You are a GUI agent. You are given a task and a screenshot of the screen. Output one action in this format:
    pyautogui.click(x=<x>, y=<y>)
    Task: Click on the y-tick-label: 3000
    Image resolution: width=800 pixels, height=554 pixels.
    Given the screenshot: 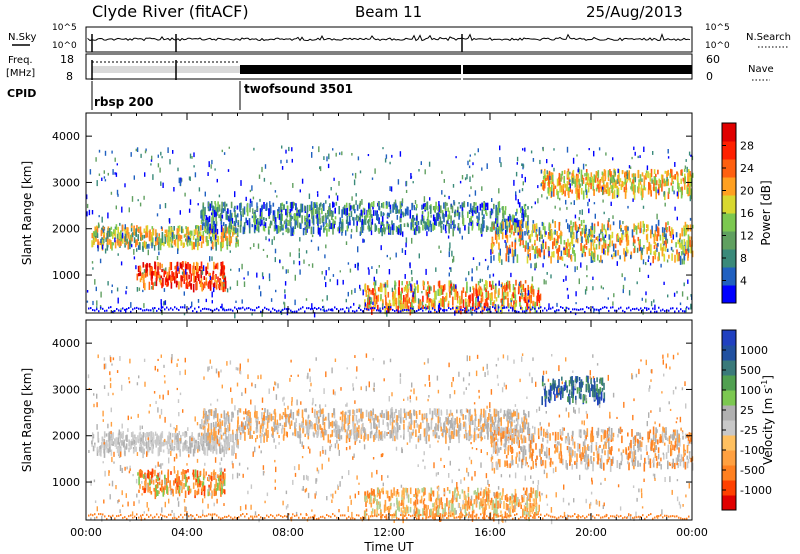 What is the action you would take?
    pyautogui.click(x=66, y=182)
    